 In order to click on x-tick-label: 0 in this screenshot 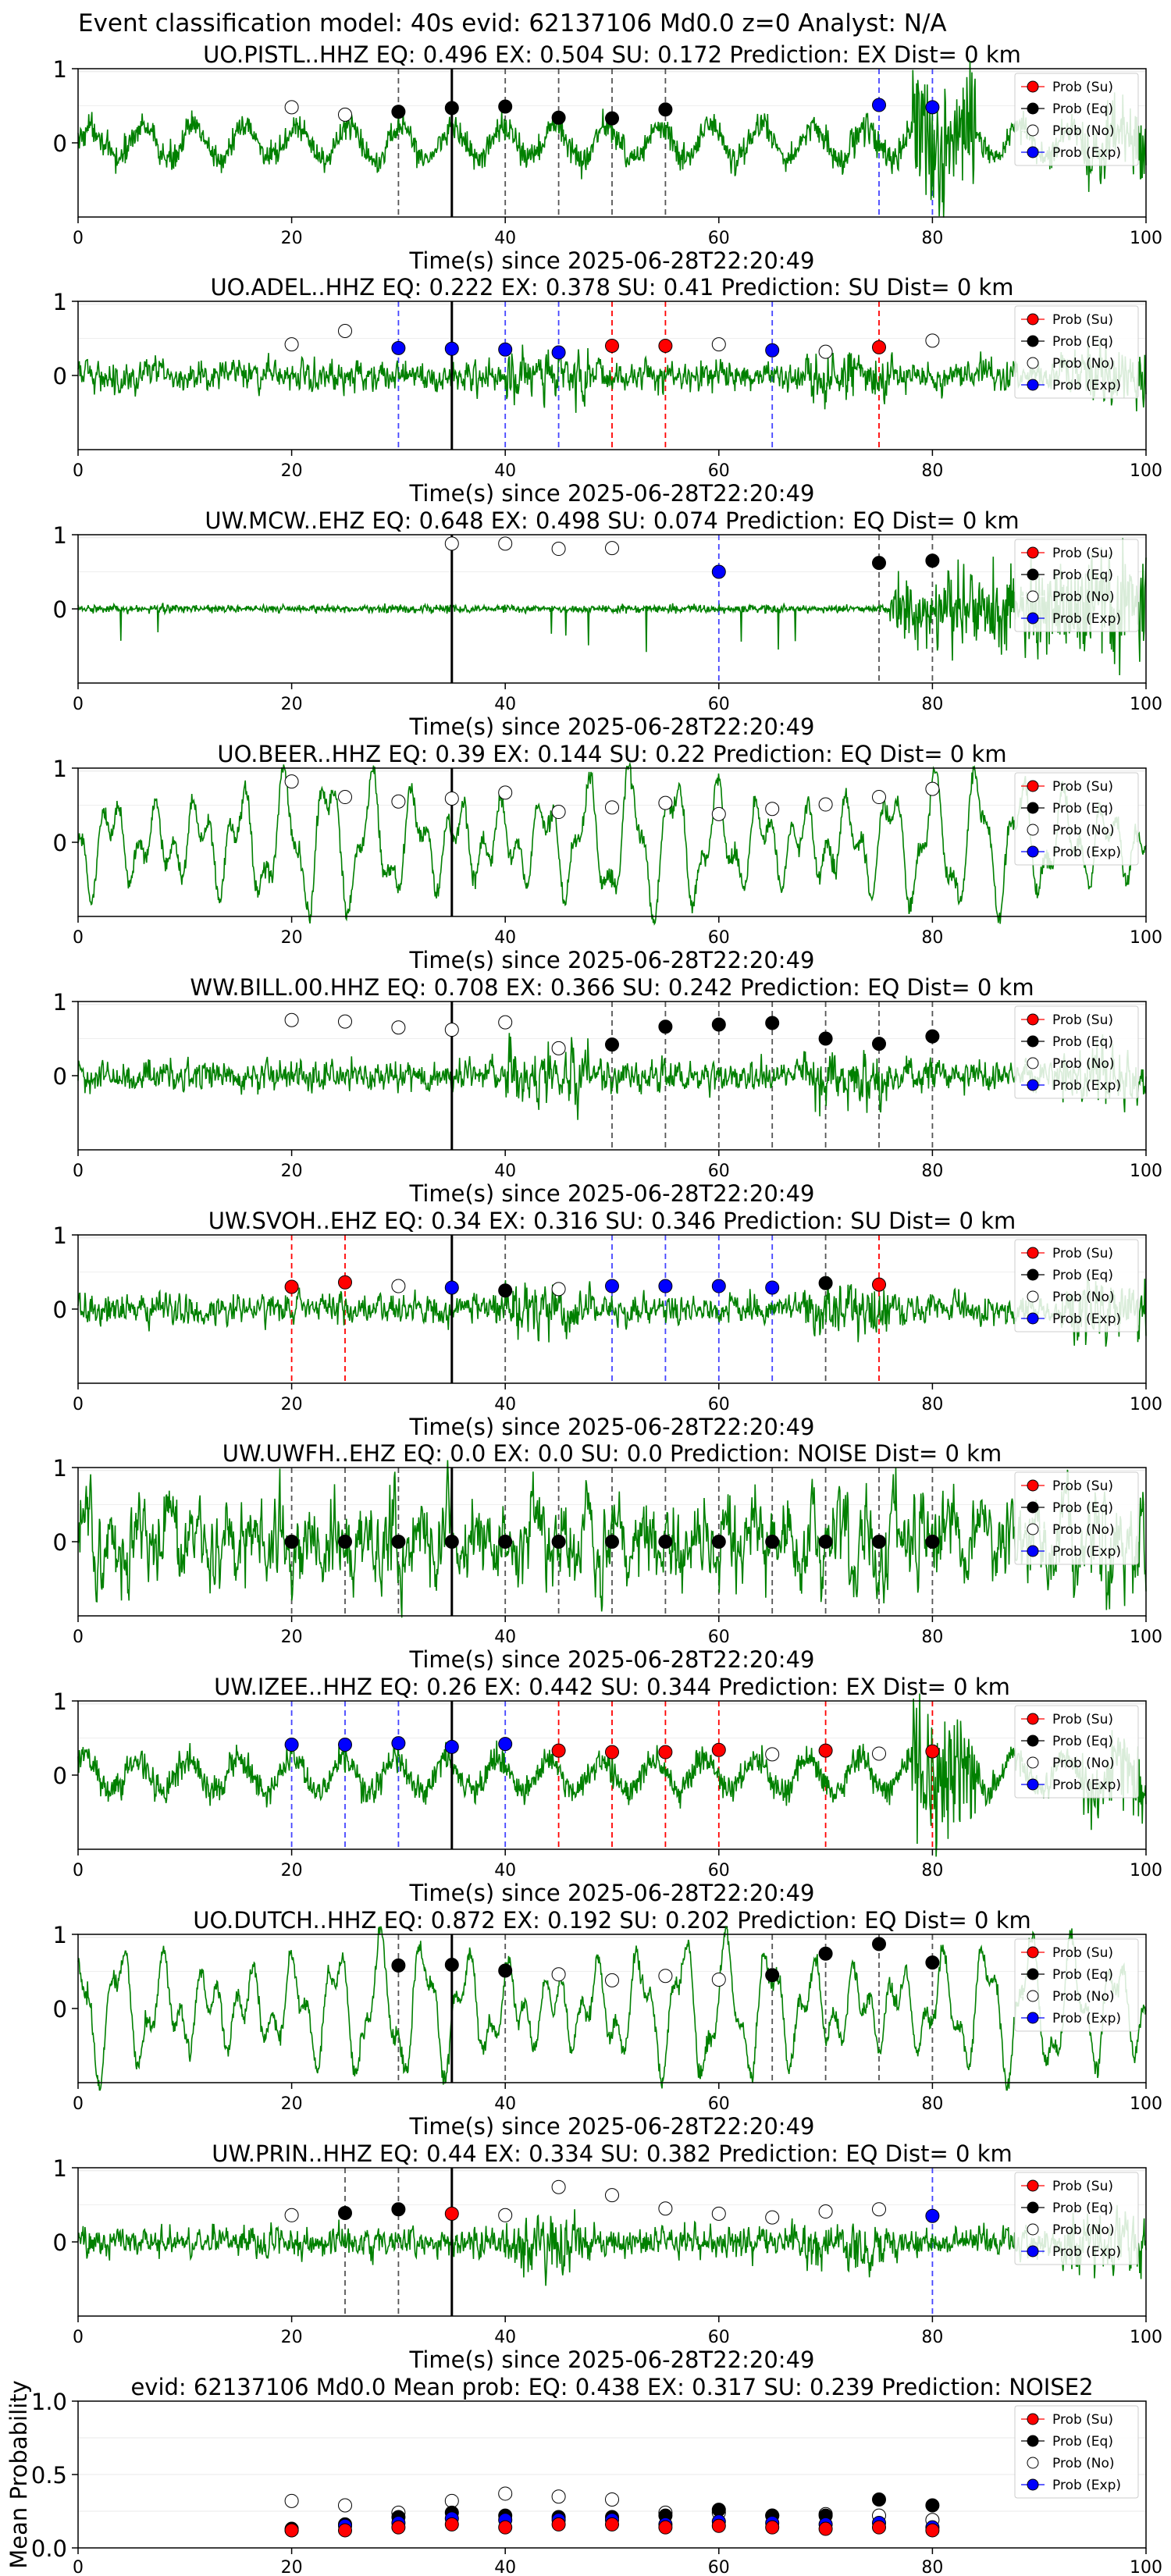, I will do `click(78, 938)`.